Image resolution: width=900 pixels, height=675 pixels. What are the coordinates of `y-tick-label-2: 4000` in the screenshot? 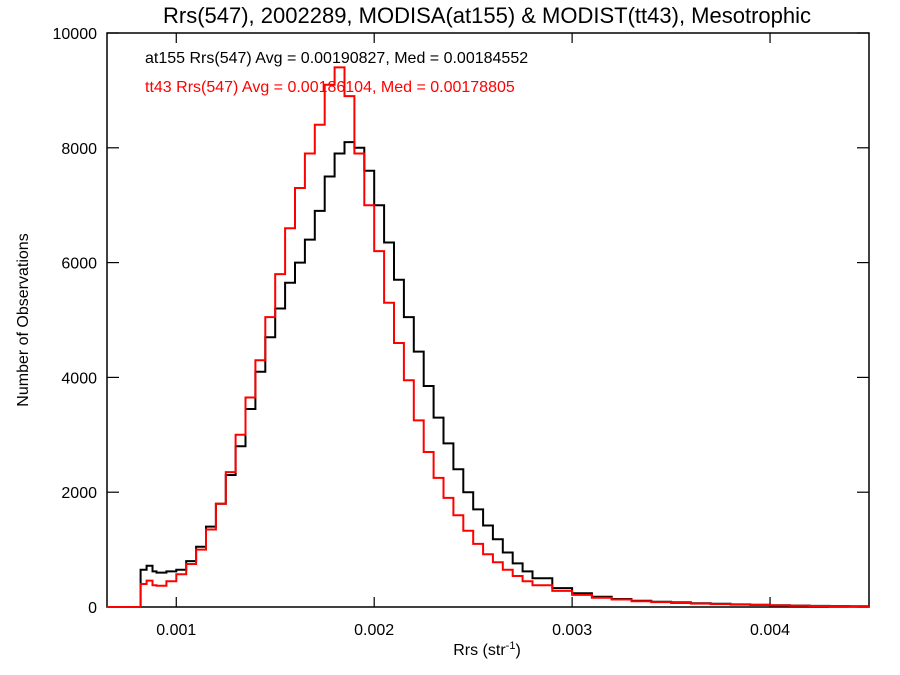 It's located at (79, 378).